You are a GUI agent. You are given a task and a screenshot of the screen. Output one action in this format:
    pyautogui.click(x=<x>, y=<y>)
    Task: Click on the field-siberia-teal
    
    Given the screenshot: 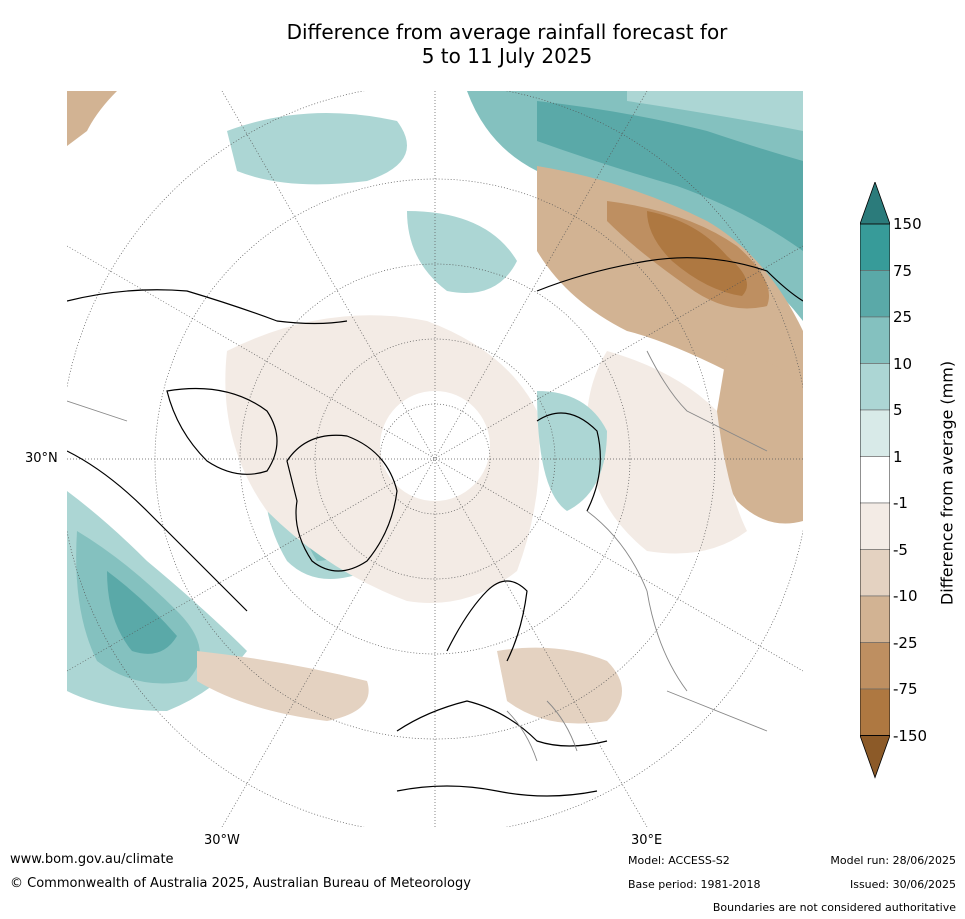 What is the action you would take?
    pyautogui.click(x=572, y=451)
    